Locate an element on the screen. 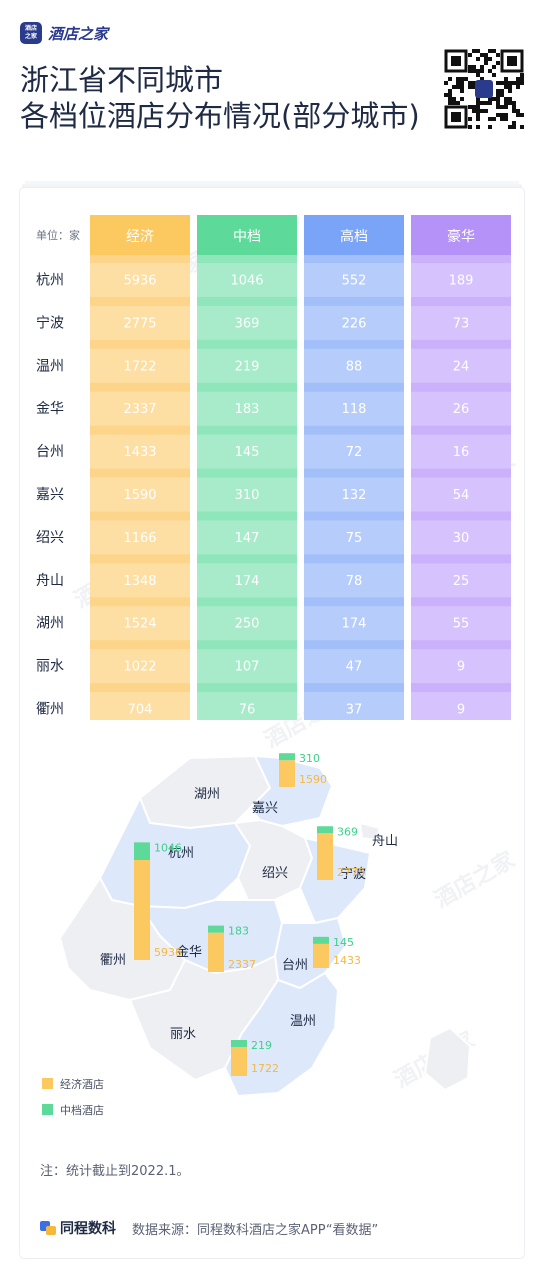 The width and height of the screenshot is (545, 1282). map-city-label: 绍兴 is located at coordinates (275, 873).